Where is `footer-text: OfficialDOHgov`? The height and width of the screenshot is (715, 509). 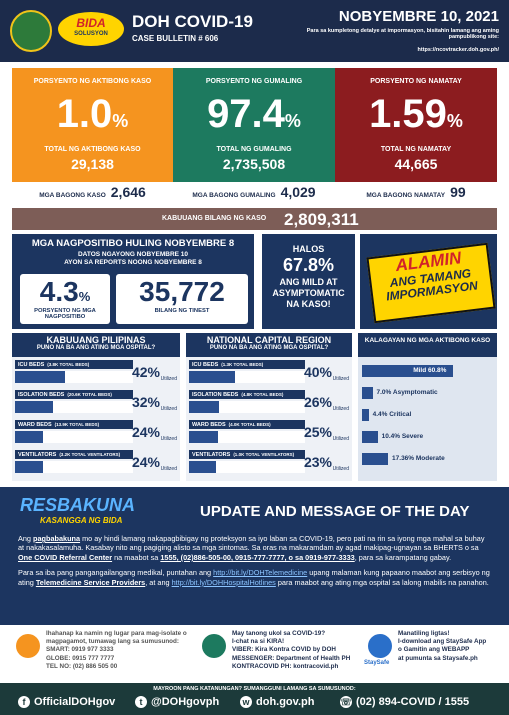
footer-text: OfficialDOHgov is located at coordinates (75, 702).